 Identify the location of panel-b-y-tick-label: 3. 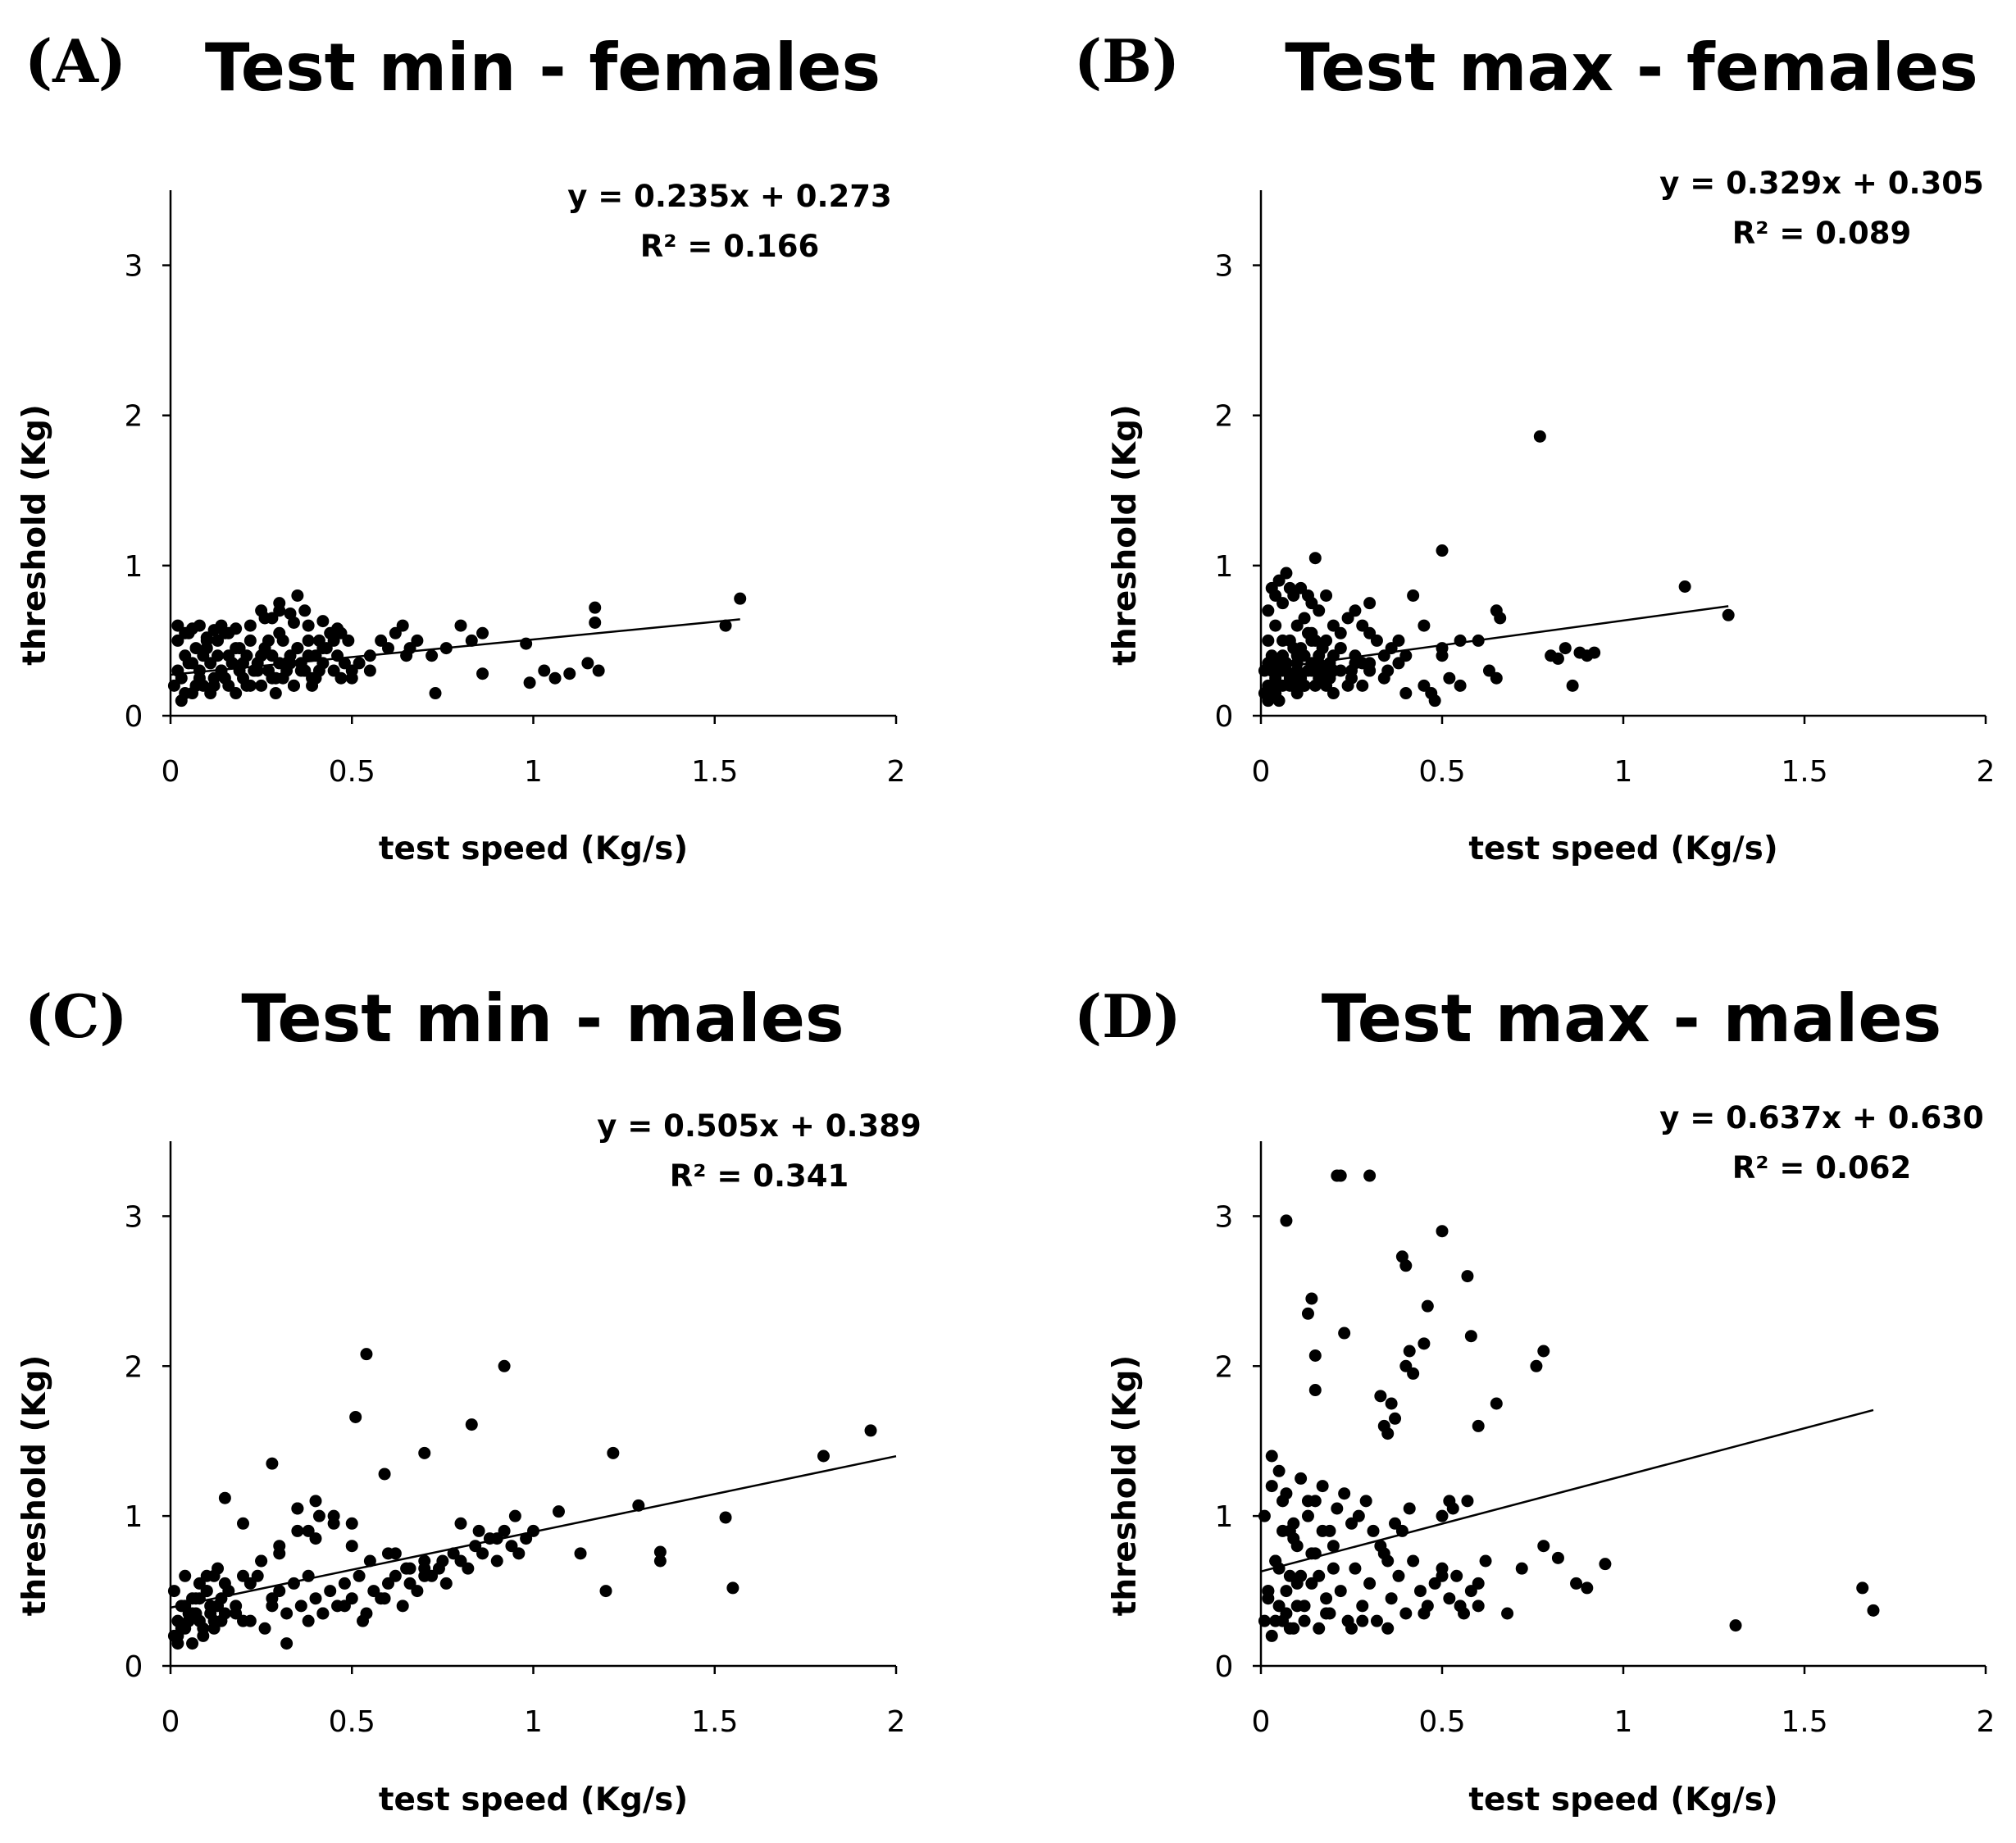
(1224, 267).